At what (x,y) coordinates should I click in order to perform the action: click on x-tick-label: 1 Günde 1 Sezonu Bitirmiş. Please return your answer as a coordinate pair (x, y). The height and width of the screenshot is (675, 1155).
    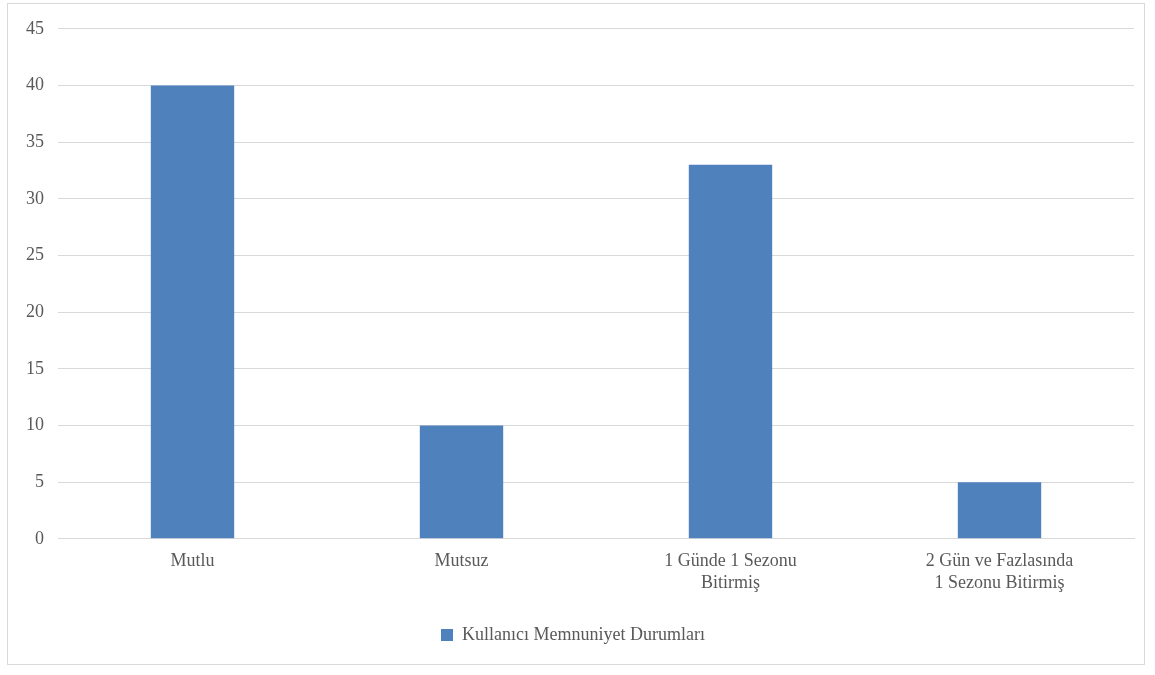
    Looking at the image, I should click on (730, 571).